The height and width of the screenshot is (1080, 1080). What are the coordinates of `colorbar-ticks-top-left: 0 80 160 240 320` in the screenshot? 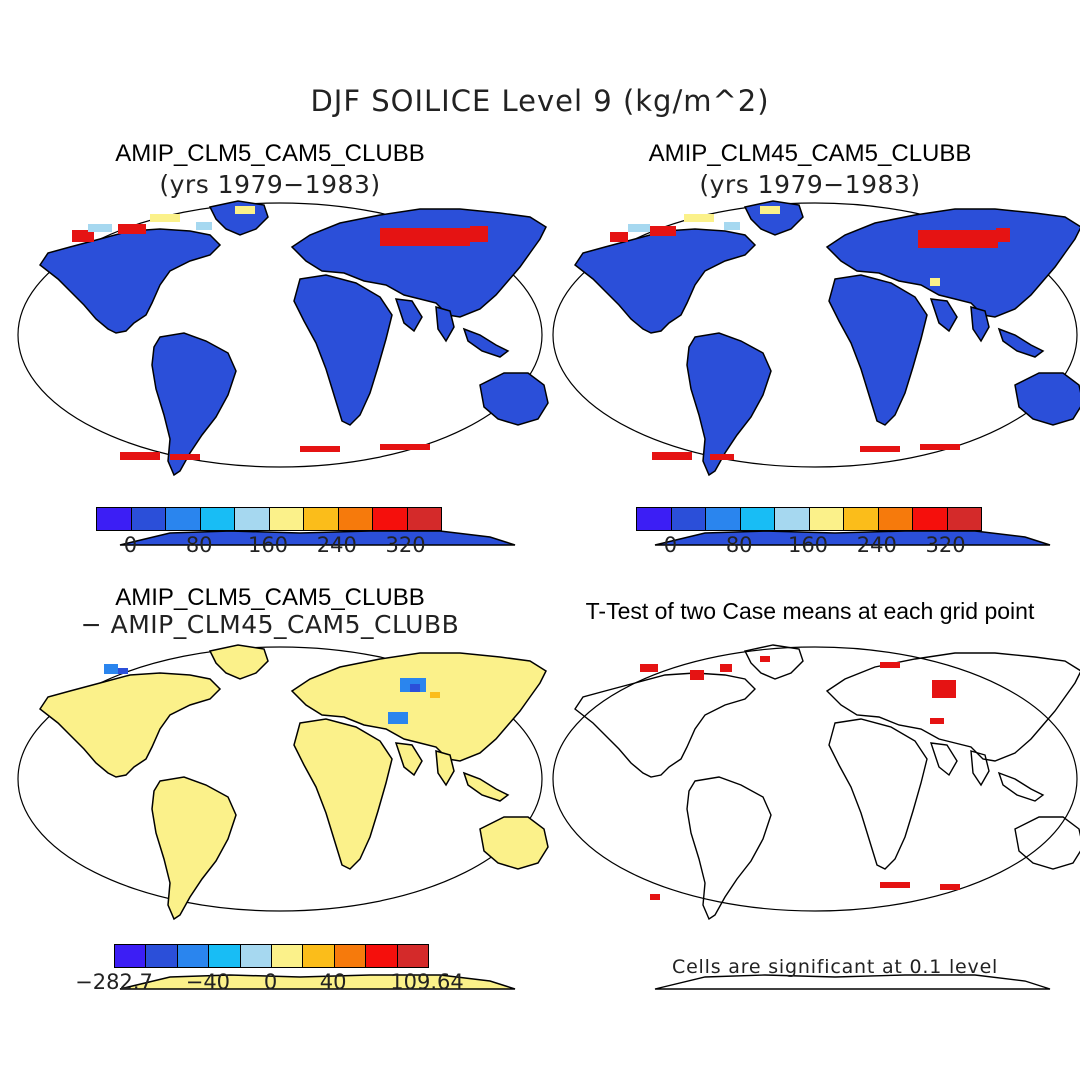 It's located at (268, 546).